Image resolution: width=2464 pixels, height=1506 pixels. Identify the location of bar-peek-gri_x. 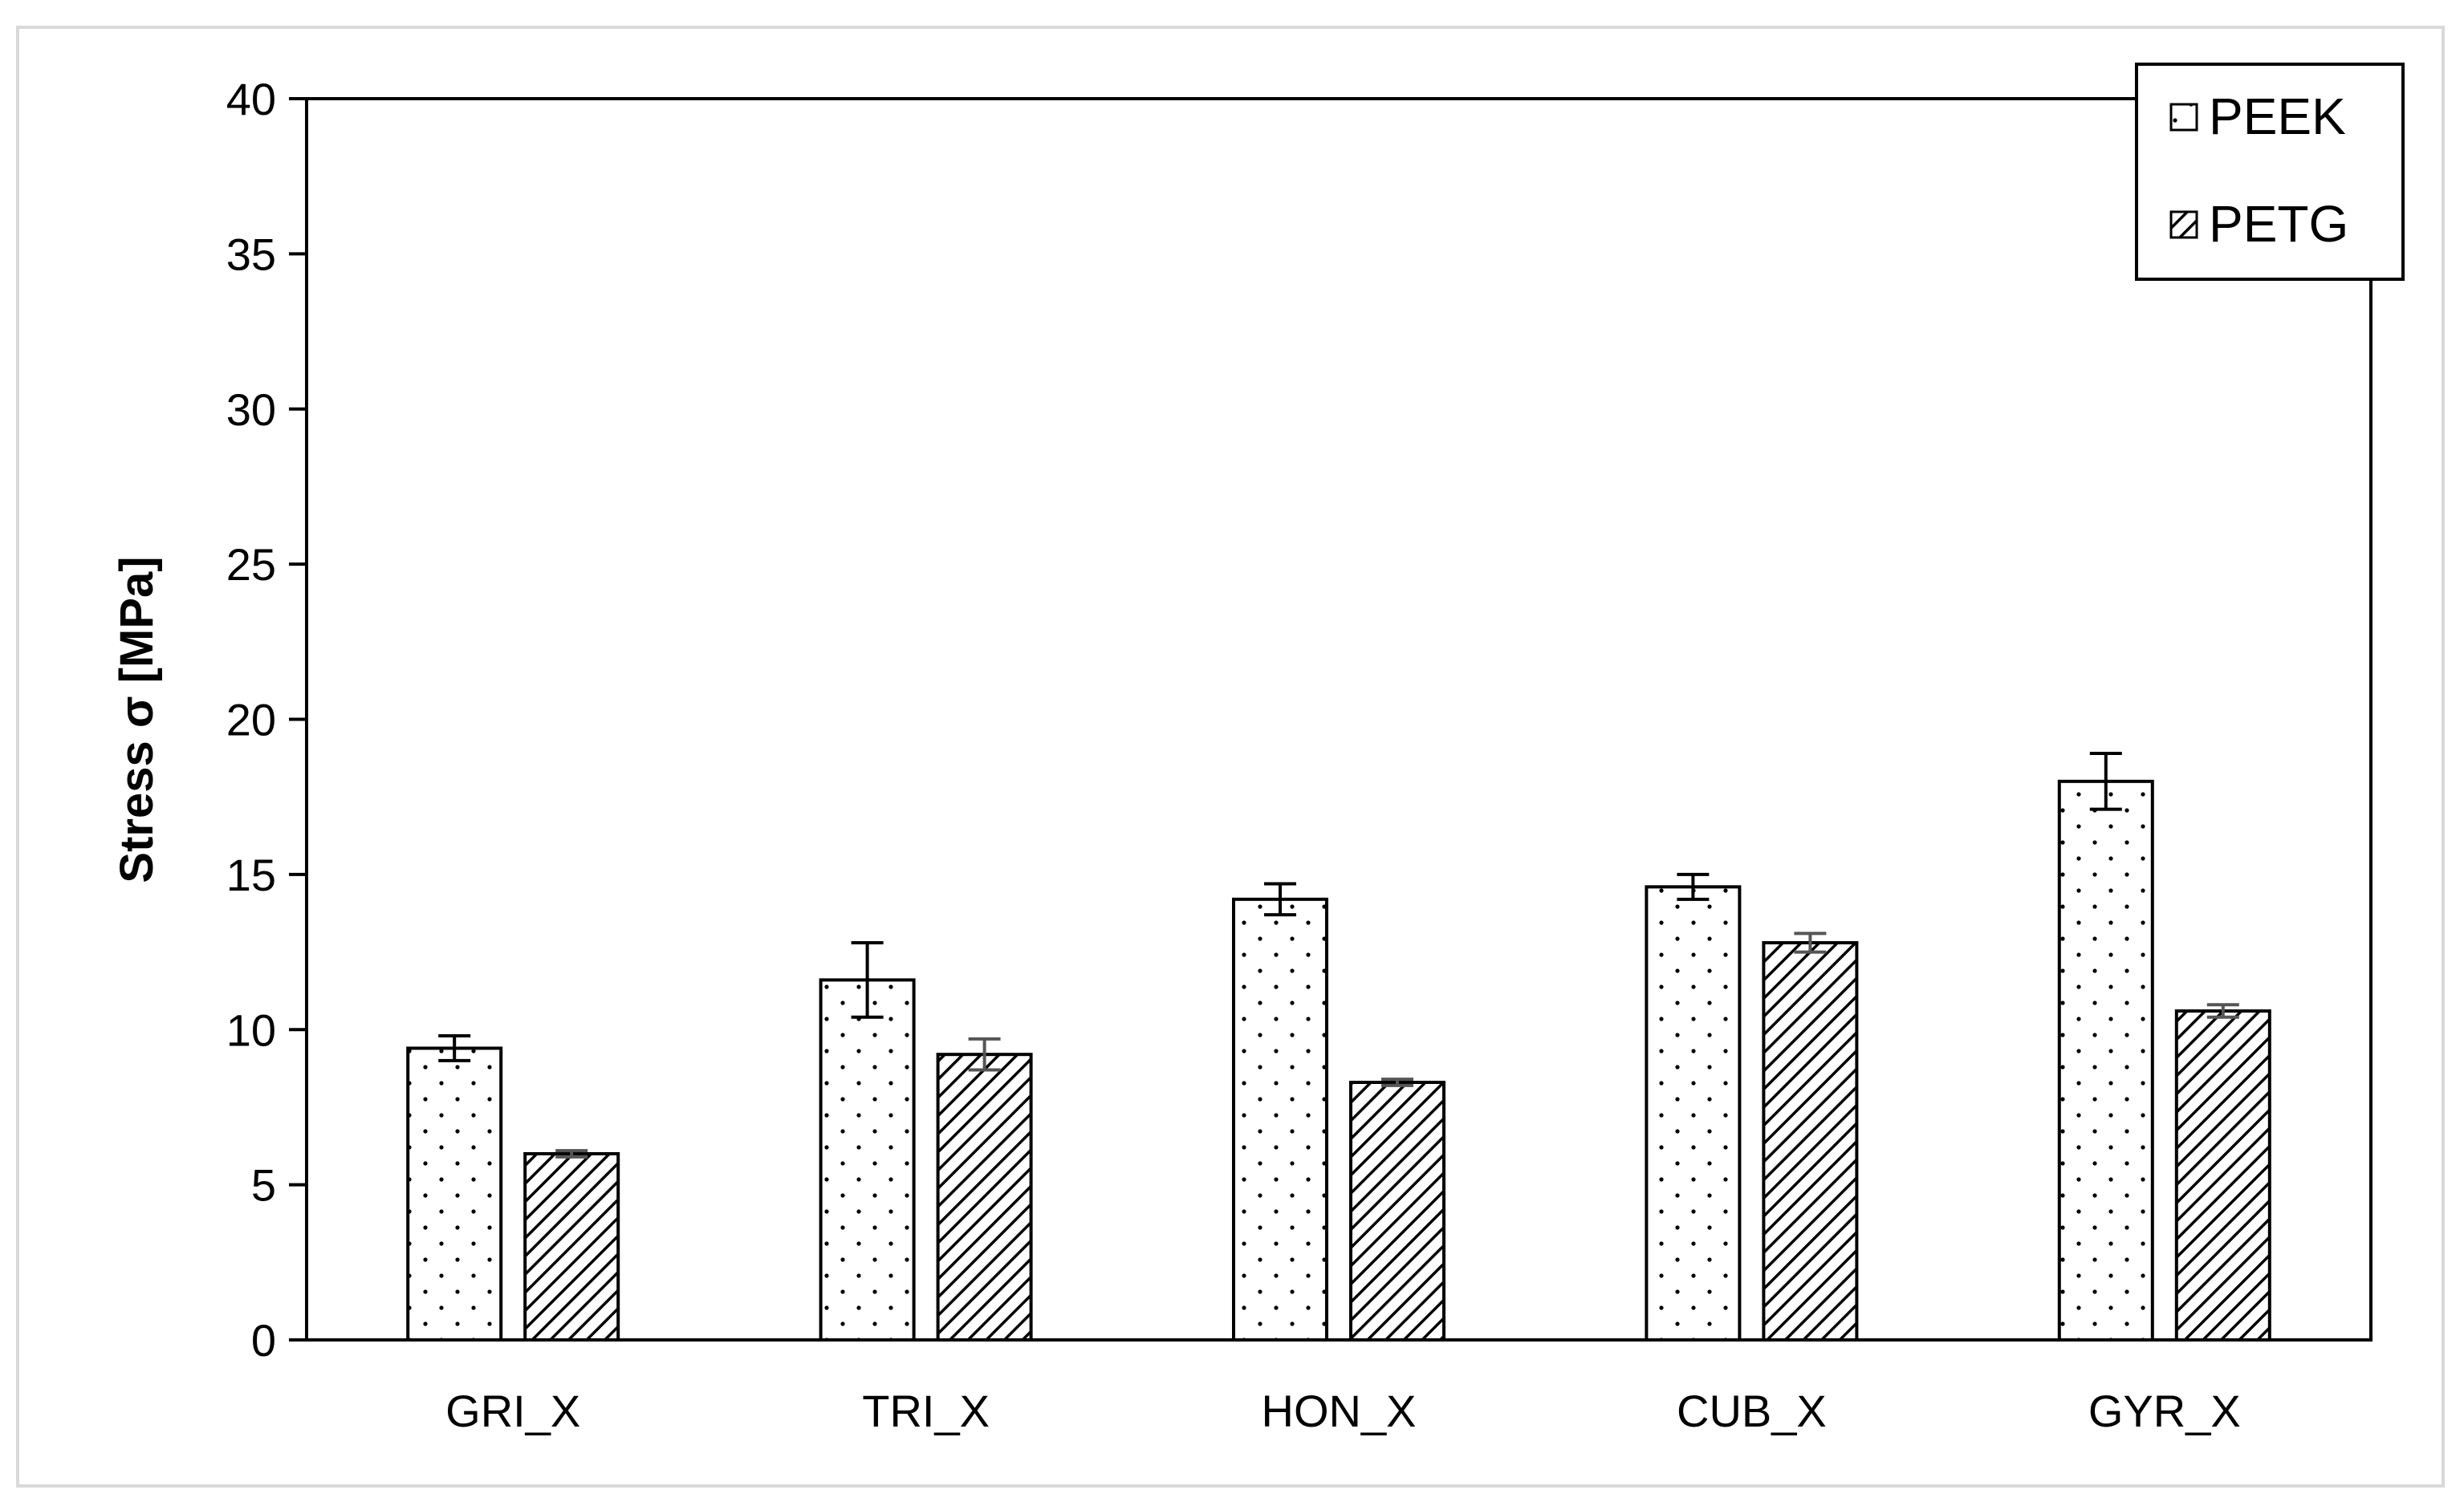
(455, 1194).